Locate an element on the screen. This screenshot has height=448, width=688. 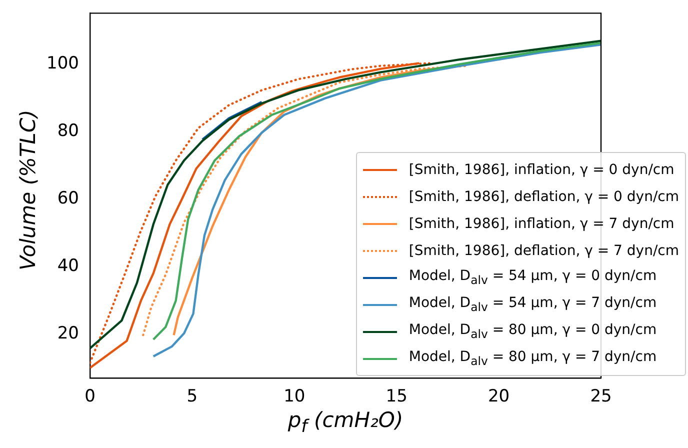
x-tick-label: 15 is located at coordinates (397, 396).